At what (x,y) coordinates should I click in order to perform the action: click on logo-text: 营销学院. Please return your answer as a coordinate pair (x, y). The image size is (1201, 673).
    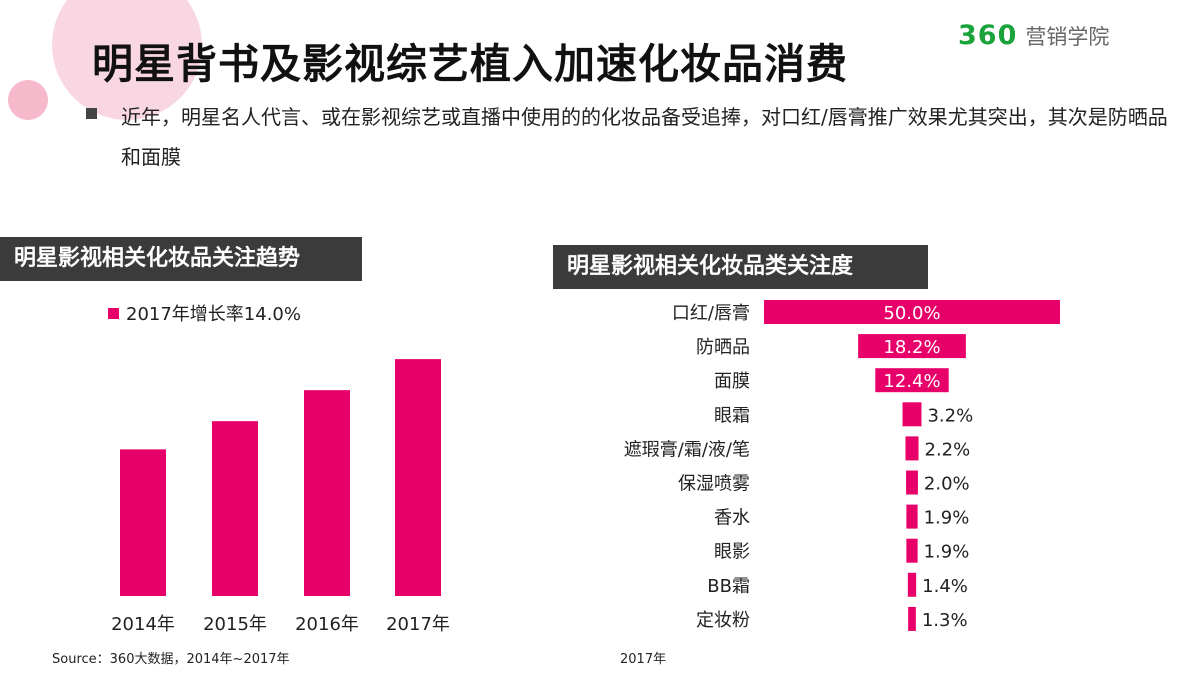
    Looking at the image, I should click on (1067, 36).